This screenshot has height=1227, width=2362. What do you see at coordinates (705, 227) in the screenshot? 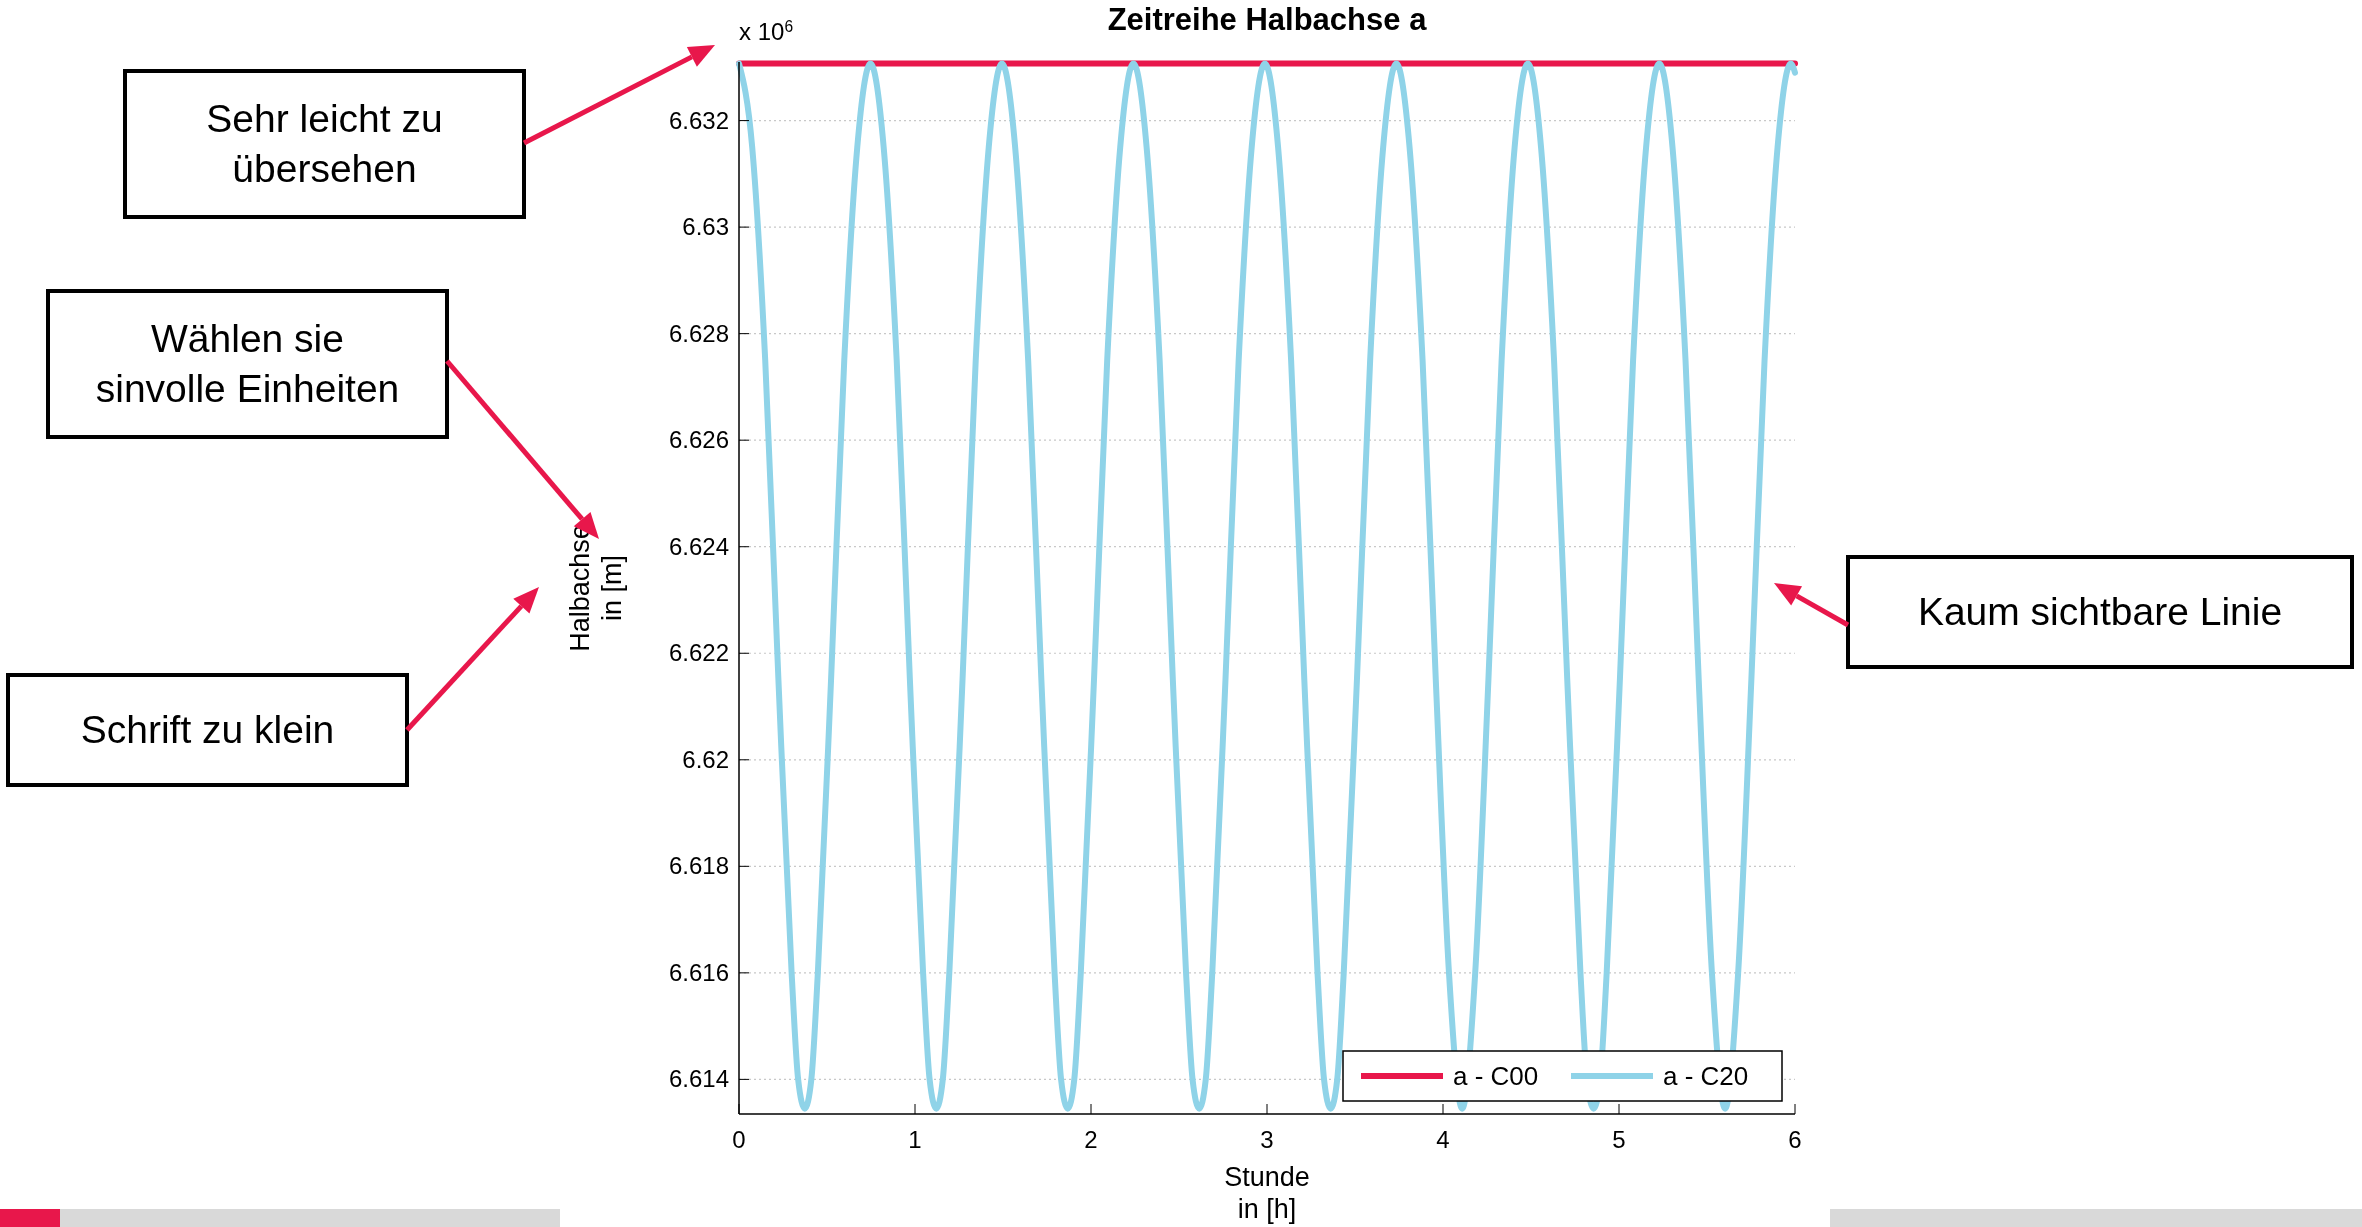
I see `y-tick-label: 6.63` at bounding box center [705, 227].